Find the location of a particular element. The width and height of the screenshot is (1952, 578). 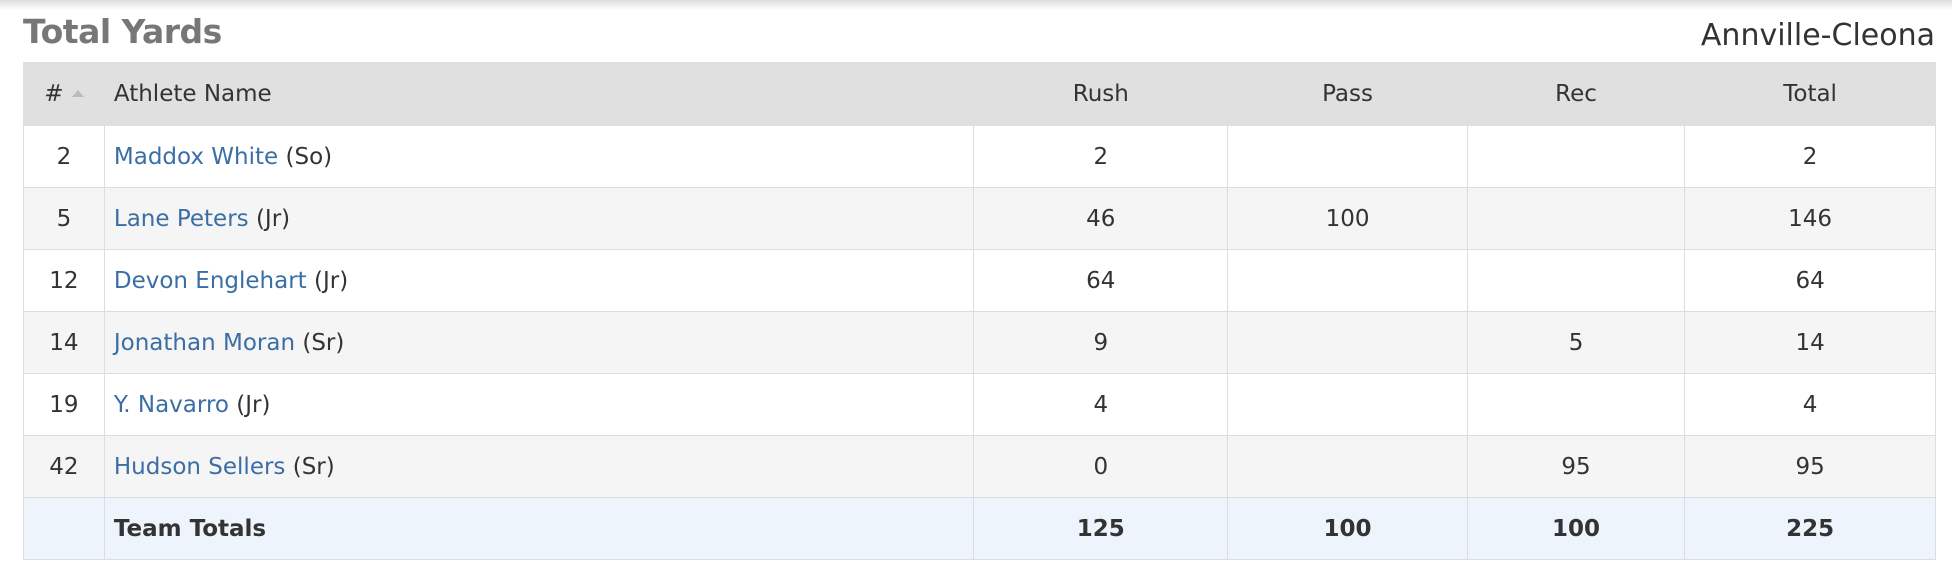

table-row: 2 Maddox White (So) 2 2 is located at coordinates (979, 156).